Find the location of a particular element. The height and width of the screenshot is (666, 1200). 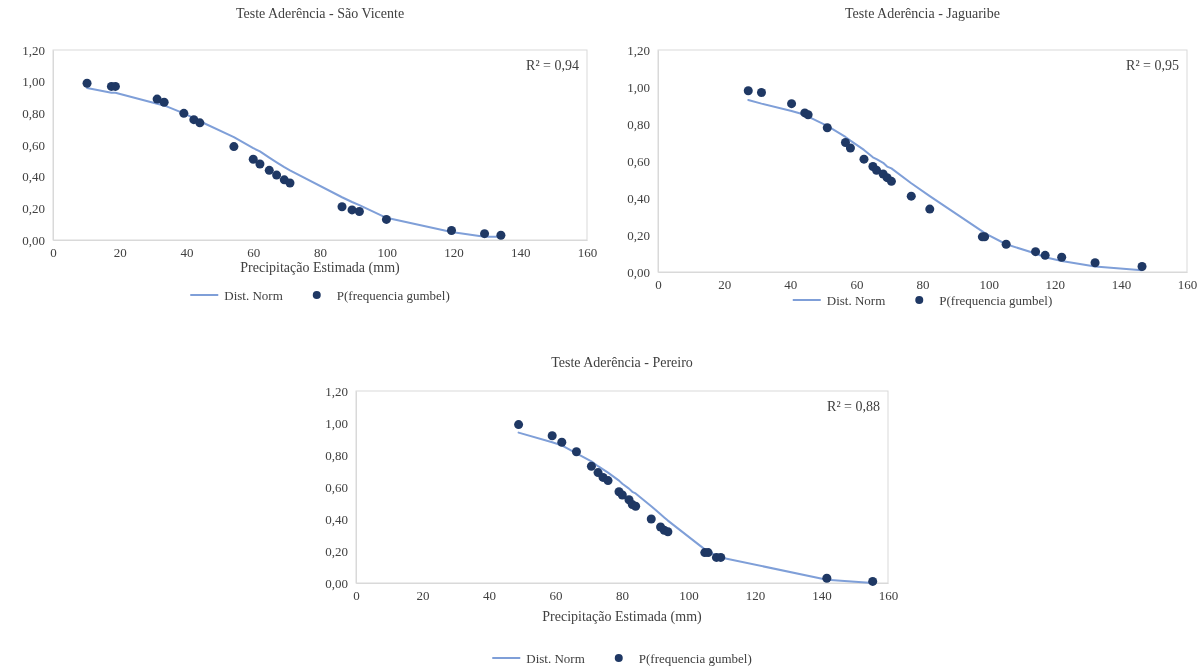

chart-title: Teste Aderência - São Vicente is located at coordinates (320, 13).